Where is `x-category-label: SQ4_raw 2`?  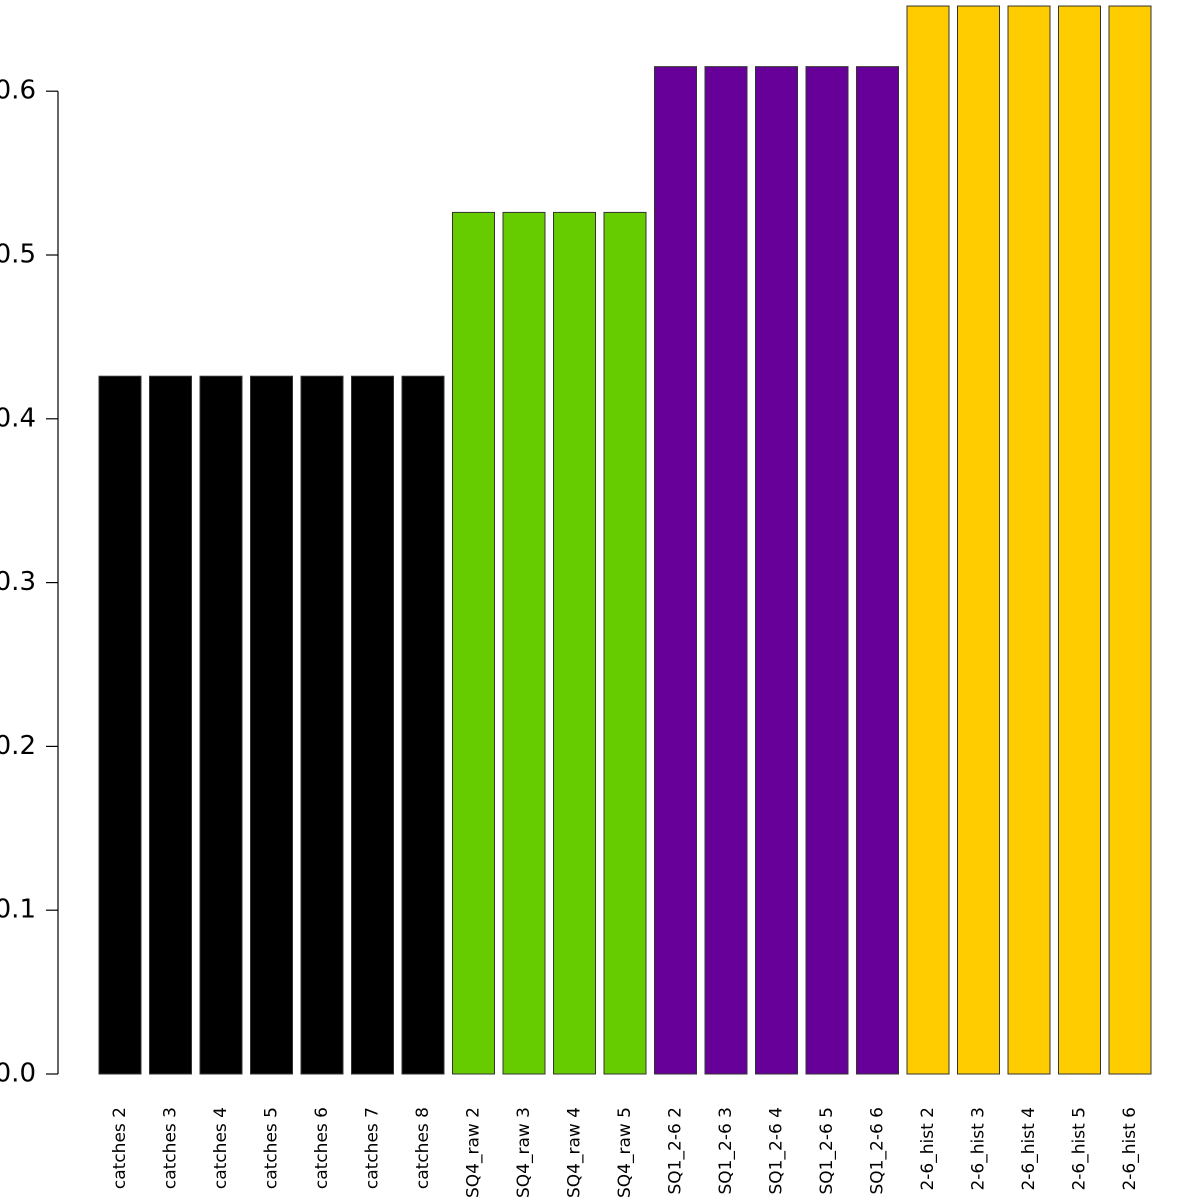 x-category-label: SQ4_raw 2 is located at coordinates (474, 1152).